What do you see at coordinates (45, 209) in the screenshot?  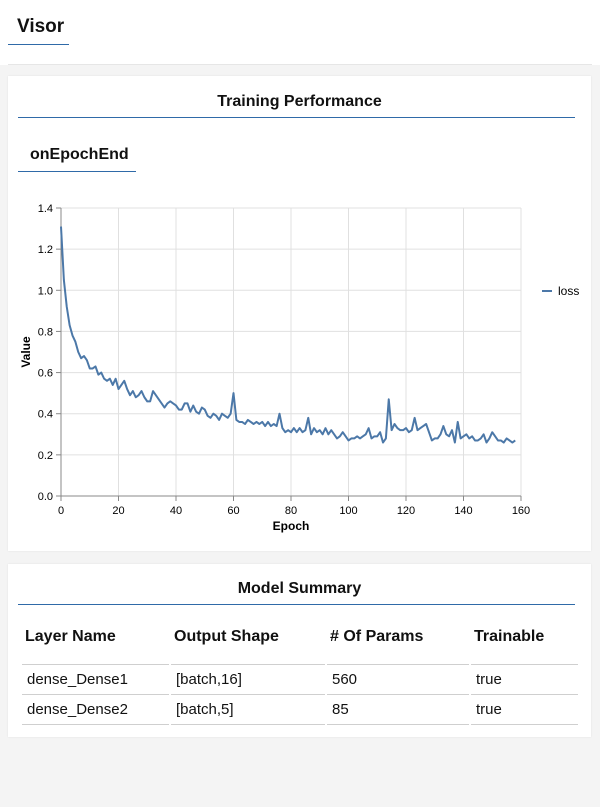 I see `y-tick-label: 1.4` at bounding box center [45, 209].